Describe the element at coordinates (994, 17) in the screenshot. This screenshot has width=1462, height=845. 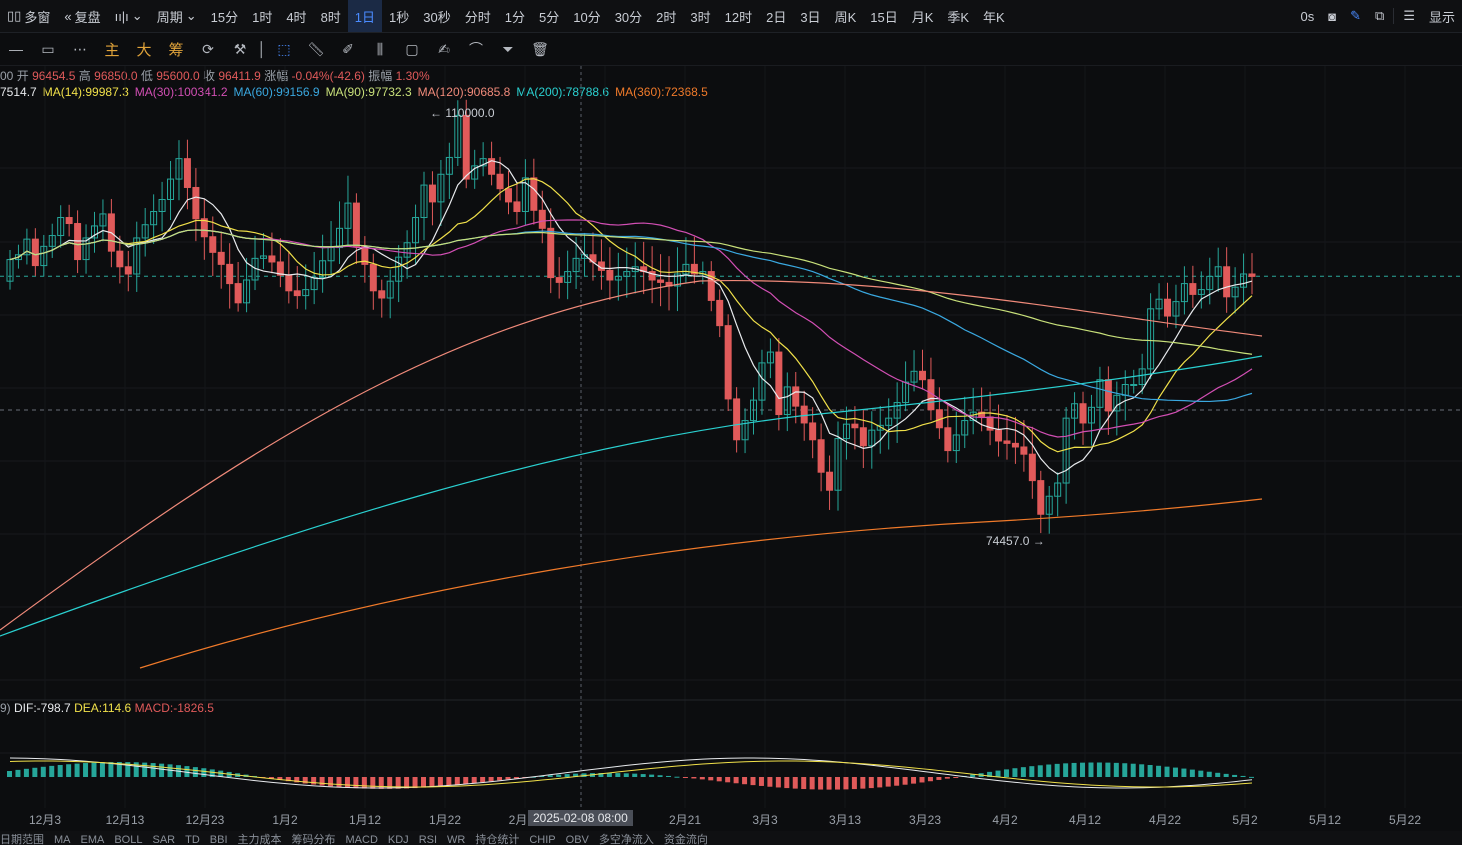
I see `period-tab: 年K` at that location.